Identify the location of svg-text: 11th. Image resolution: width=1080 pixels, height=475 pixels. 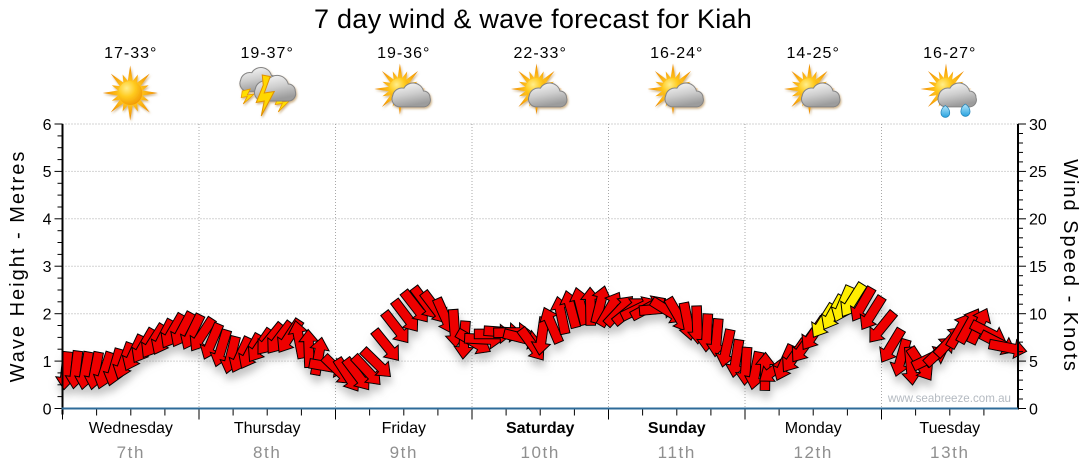
(677, 452).